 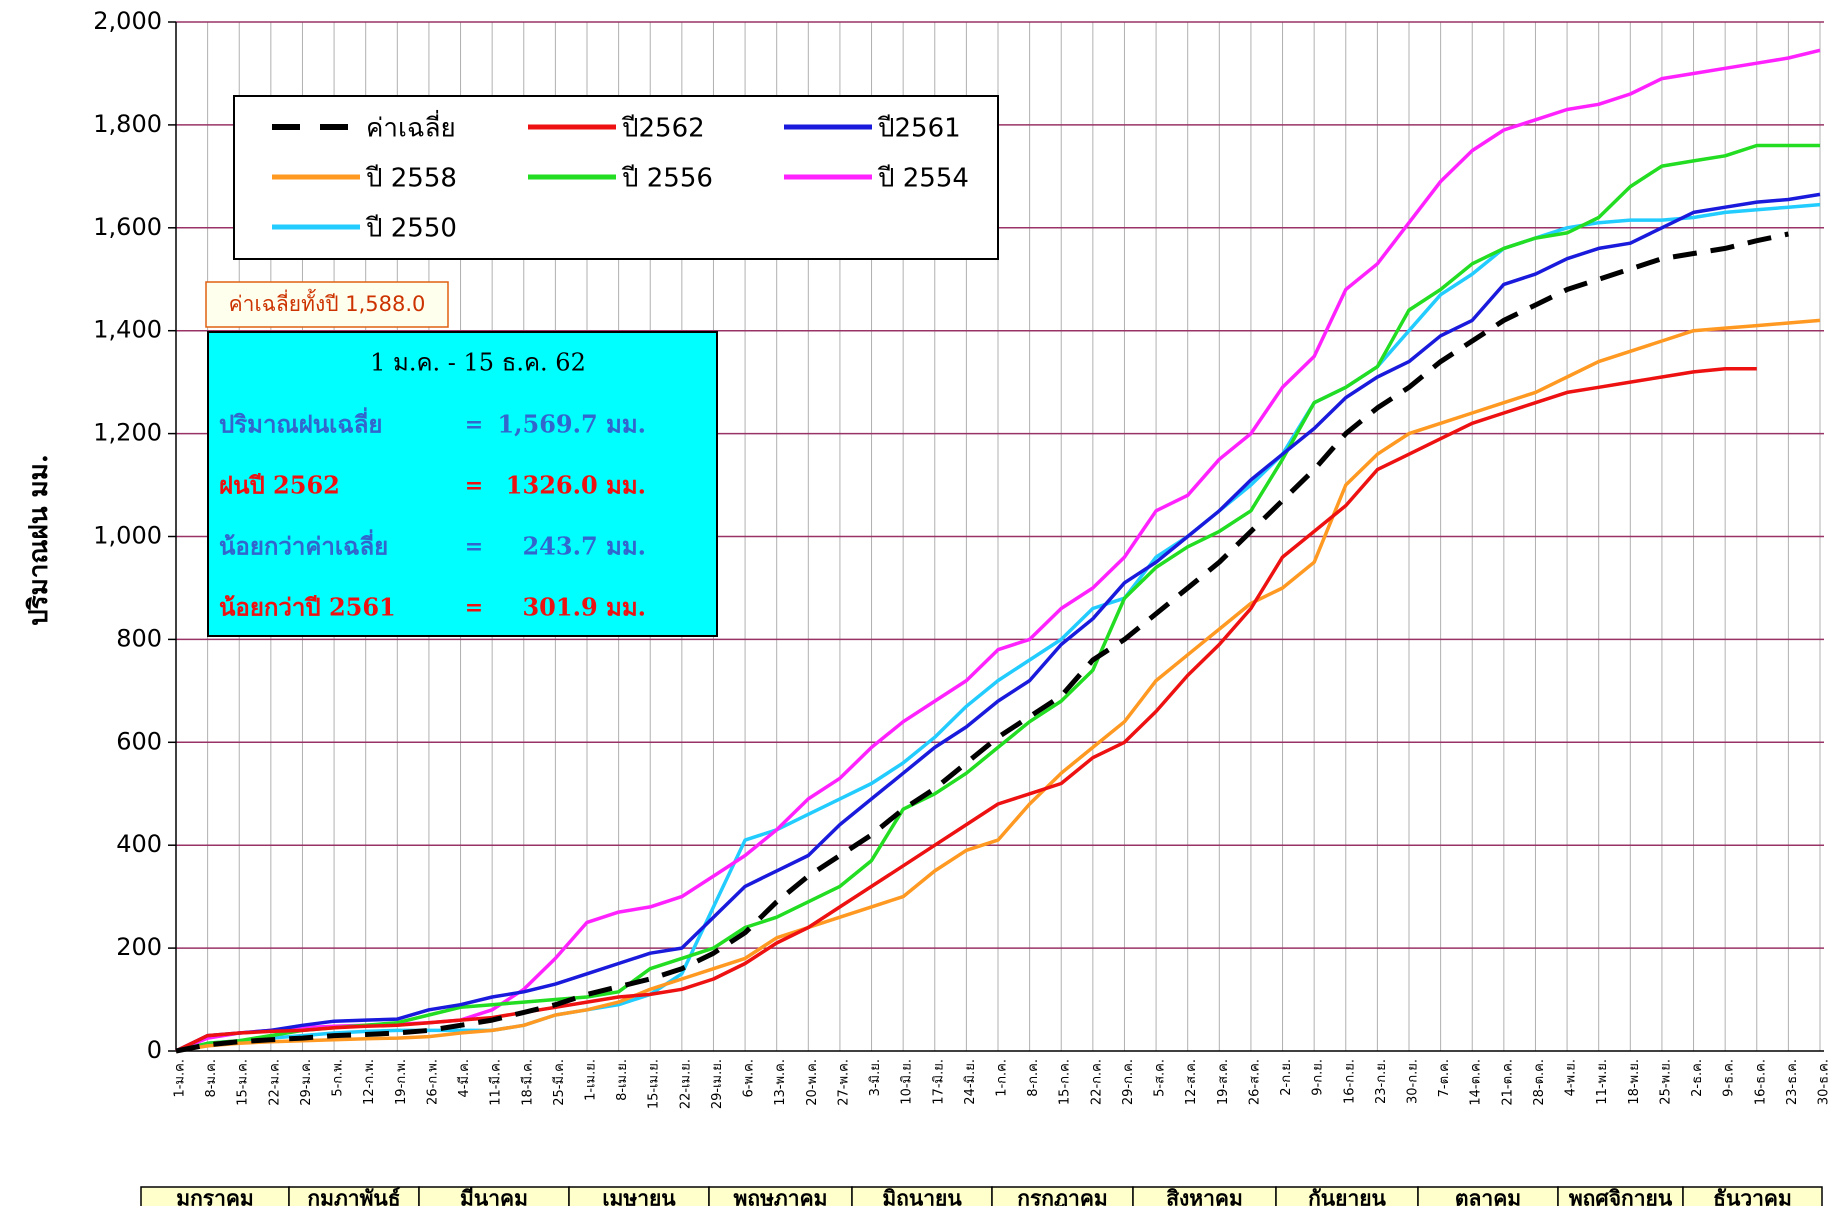 What do you see at coordinates (1634, 1082) in the screenshot?
I see `x-tick-label: 18-พ.ย.` at bounding box center [1634, 1082].